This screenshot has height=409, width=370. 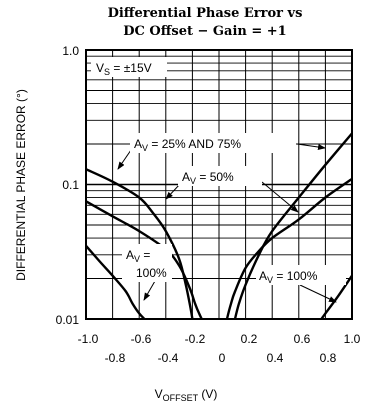 What do you see at coordinates (288, 277) in the screenshot?
I see `annotation-av-100-right: AV = 100%` at bounding box center [288, 277].